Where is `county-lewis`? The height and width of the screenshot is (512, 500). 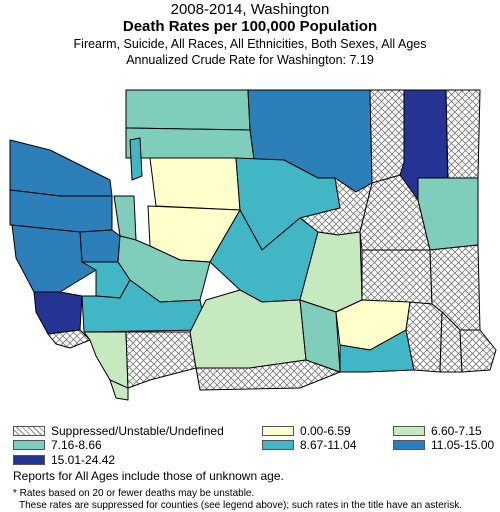 county-lewis is located at coordinates (144, 306).